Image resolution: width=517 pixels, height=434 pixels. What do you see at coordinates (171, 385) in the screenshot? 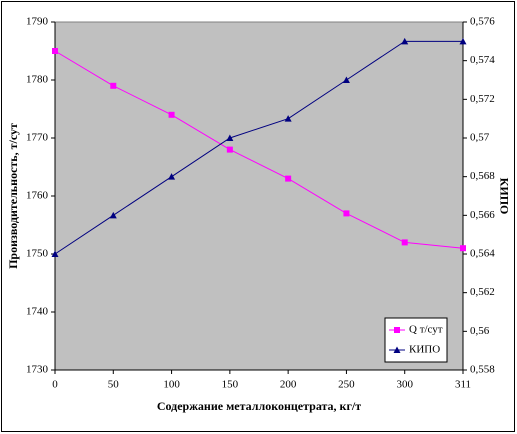
I see `x-tick-label: 100` at bounding box center [171, 385].